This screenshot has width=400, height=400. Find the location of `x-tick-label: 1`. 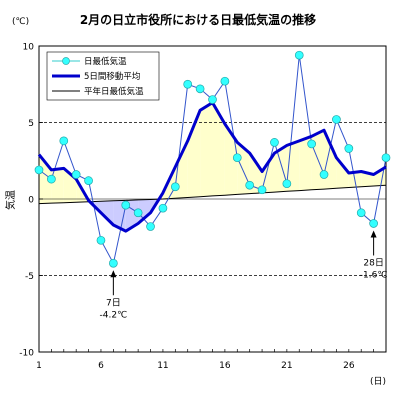

x-tick-label: 1 is located at coordinates (39, 366).